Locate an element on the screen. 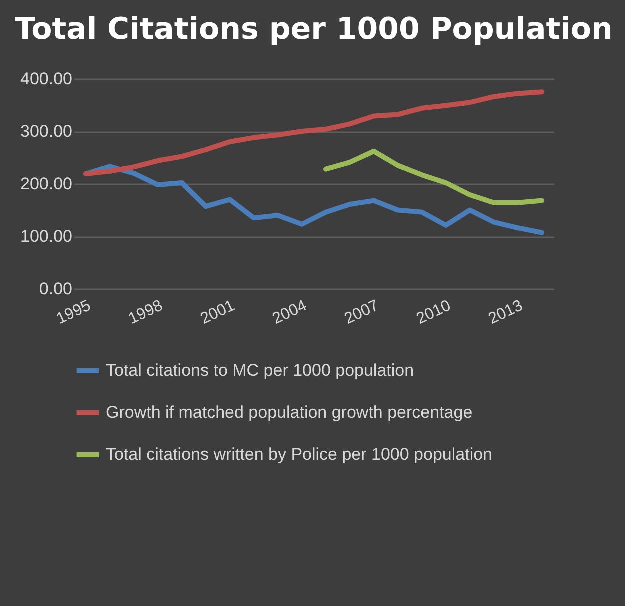 The height and width of the screenshot is (606, 625). y-tick-label: 100.00 is located at coordinates (46, 236).